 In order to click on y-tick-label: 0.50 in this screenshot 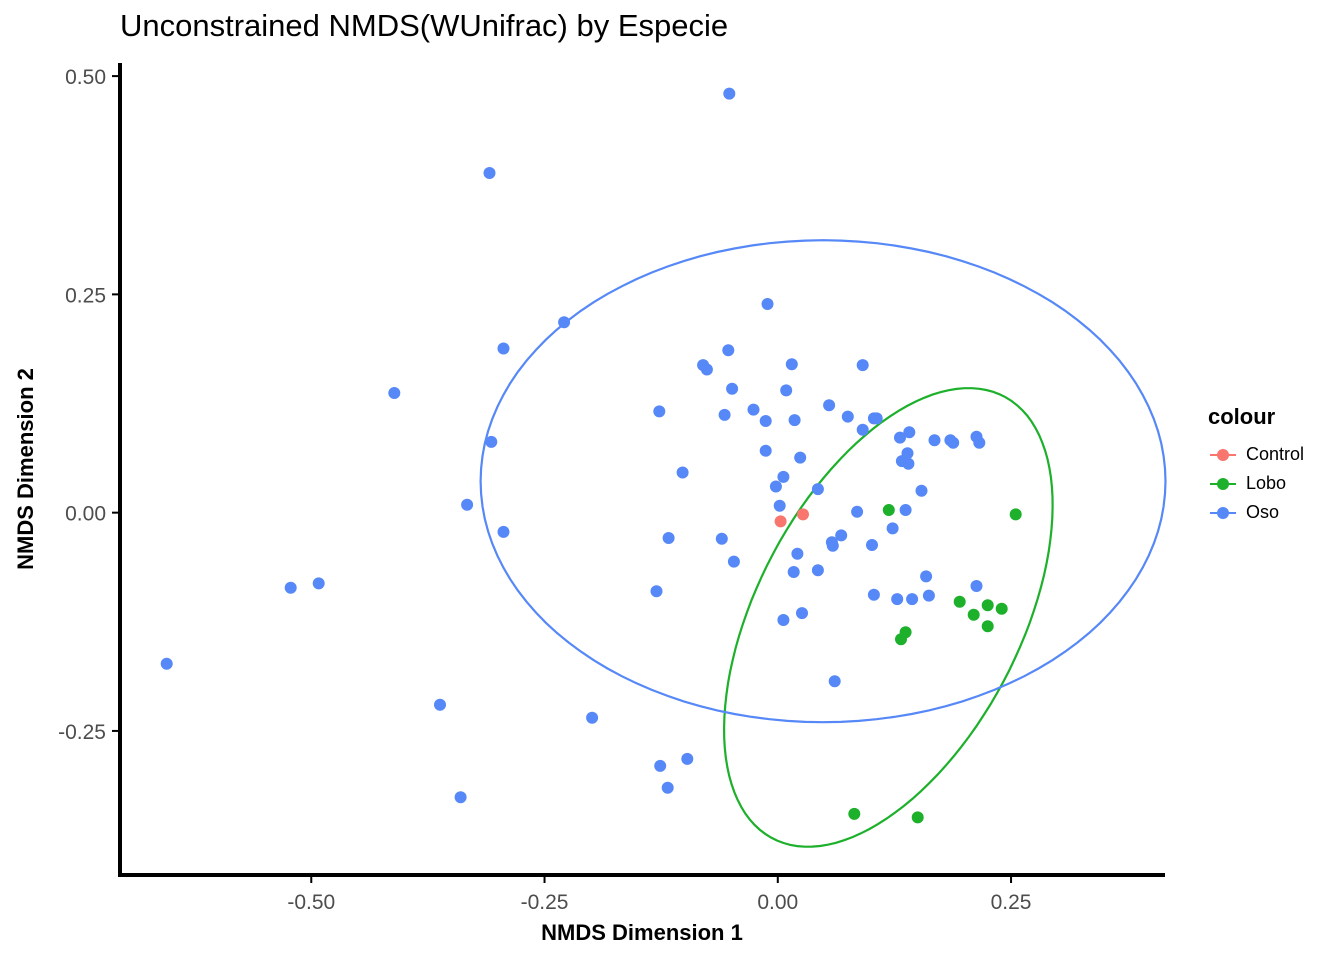, I will do `click(85, 77)`.